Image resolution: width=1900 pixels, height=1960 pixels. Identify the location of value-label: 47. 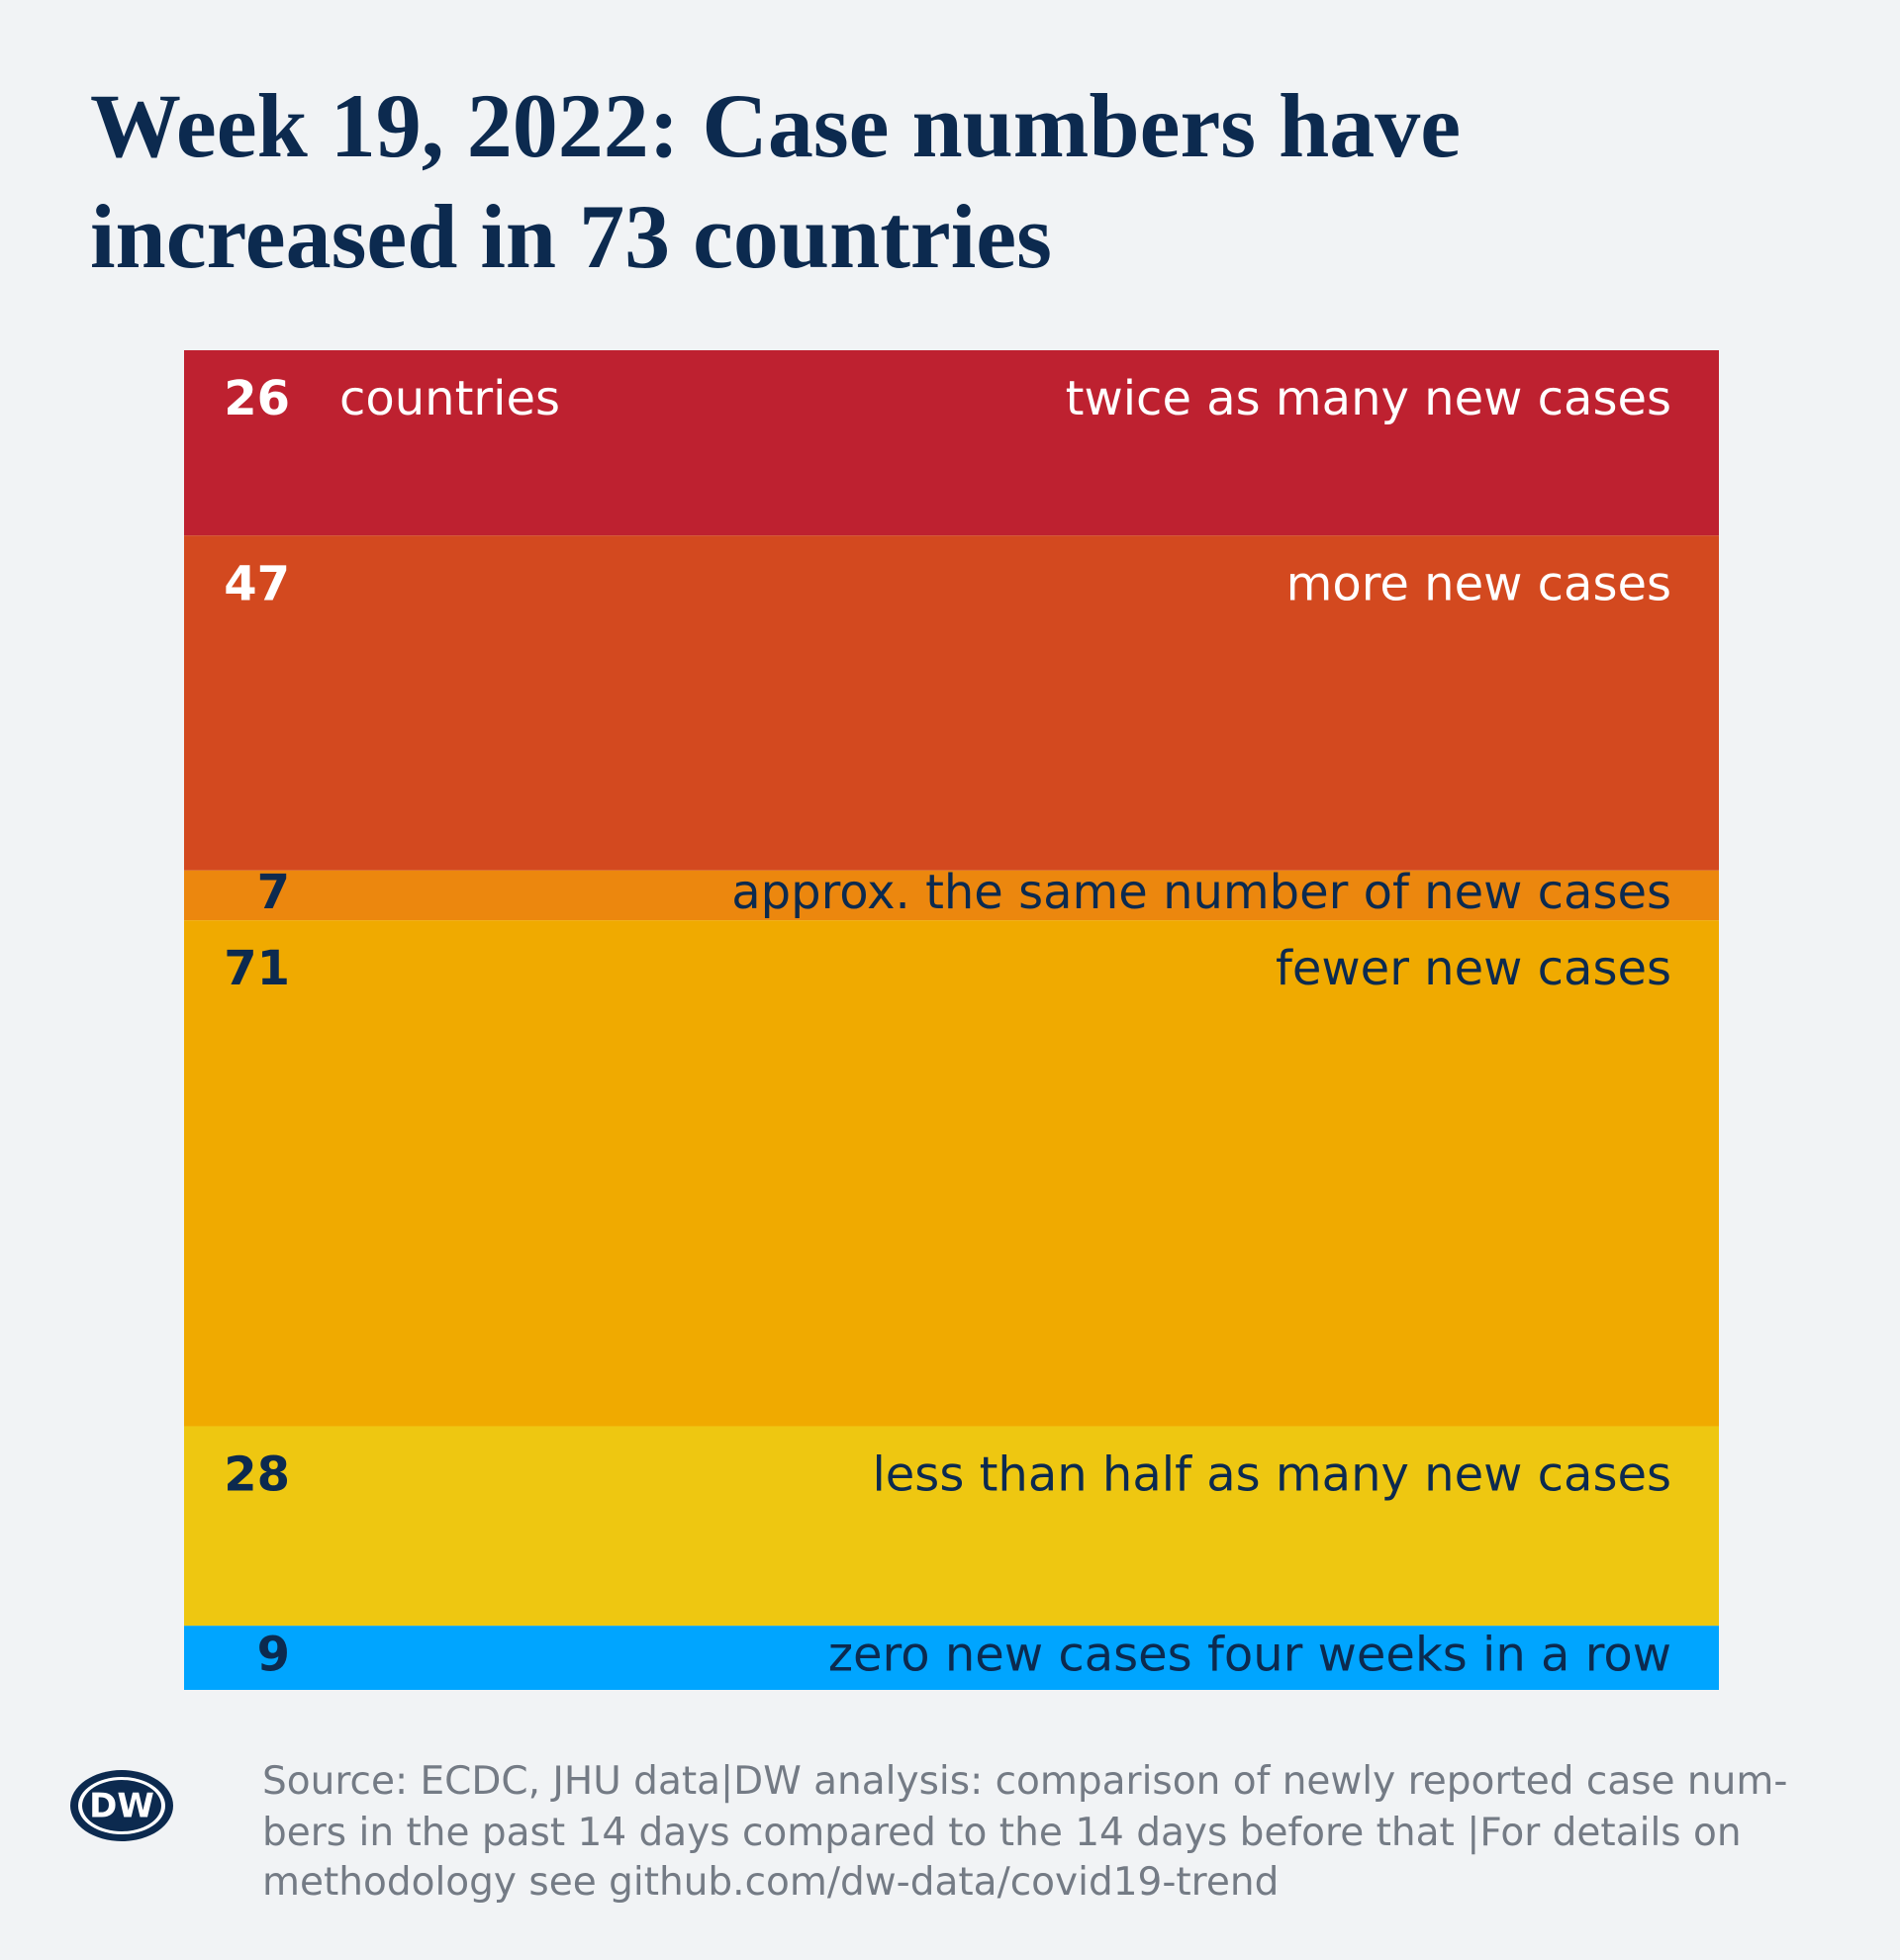
(257, 583).